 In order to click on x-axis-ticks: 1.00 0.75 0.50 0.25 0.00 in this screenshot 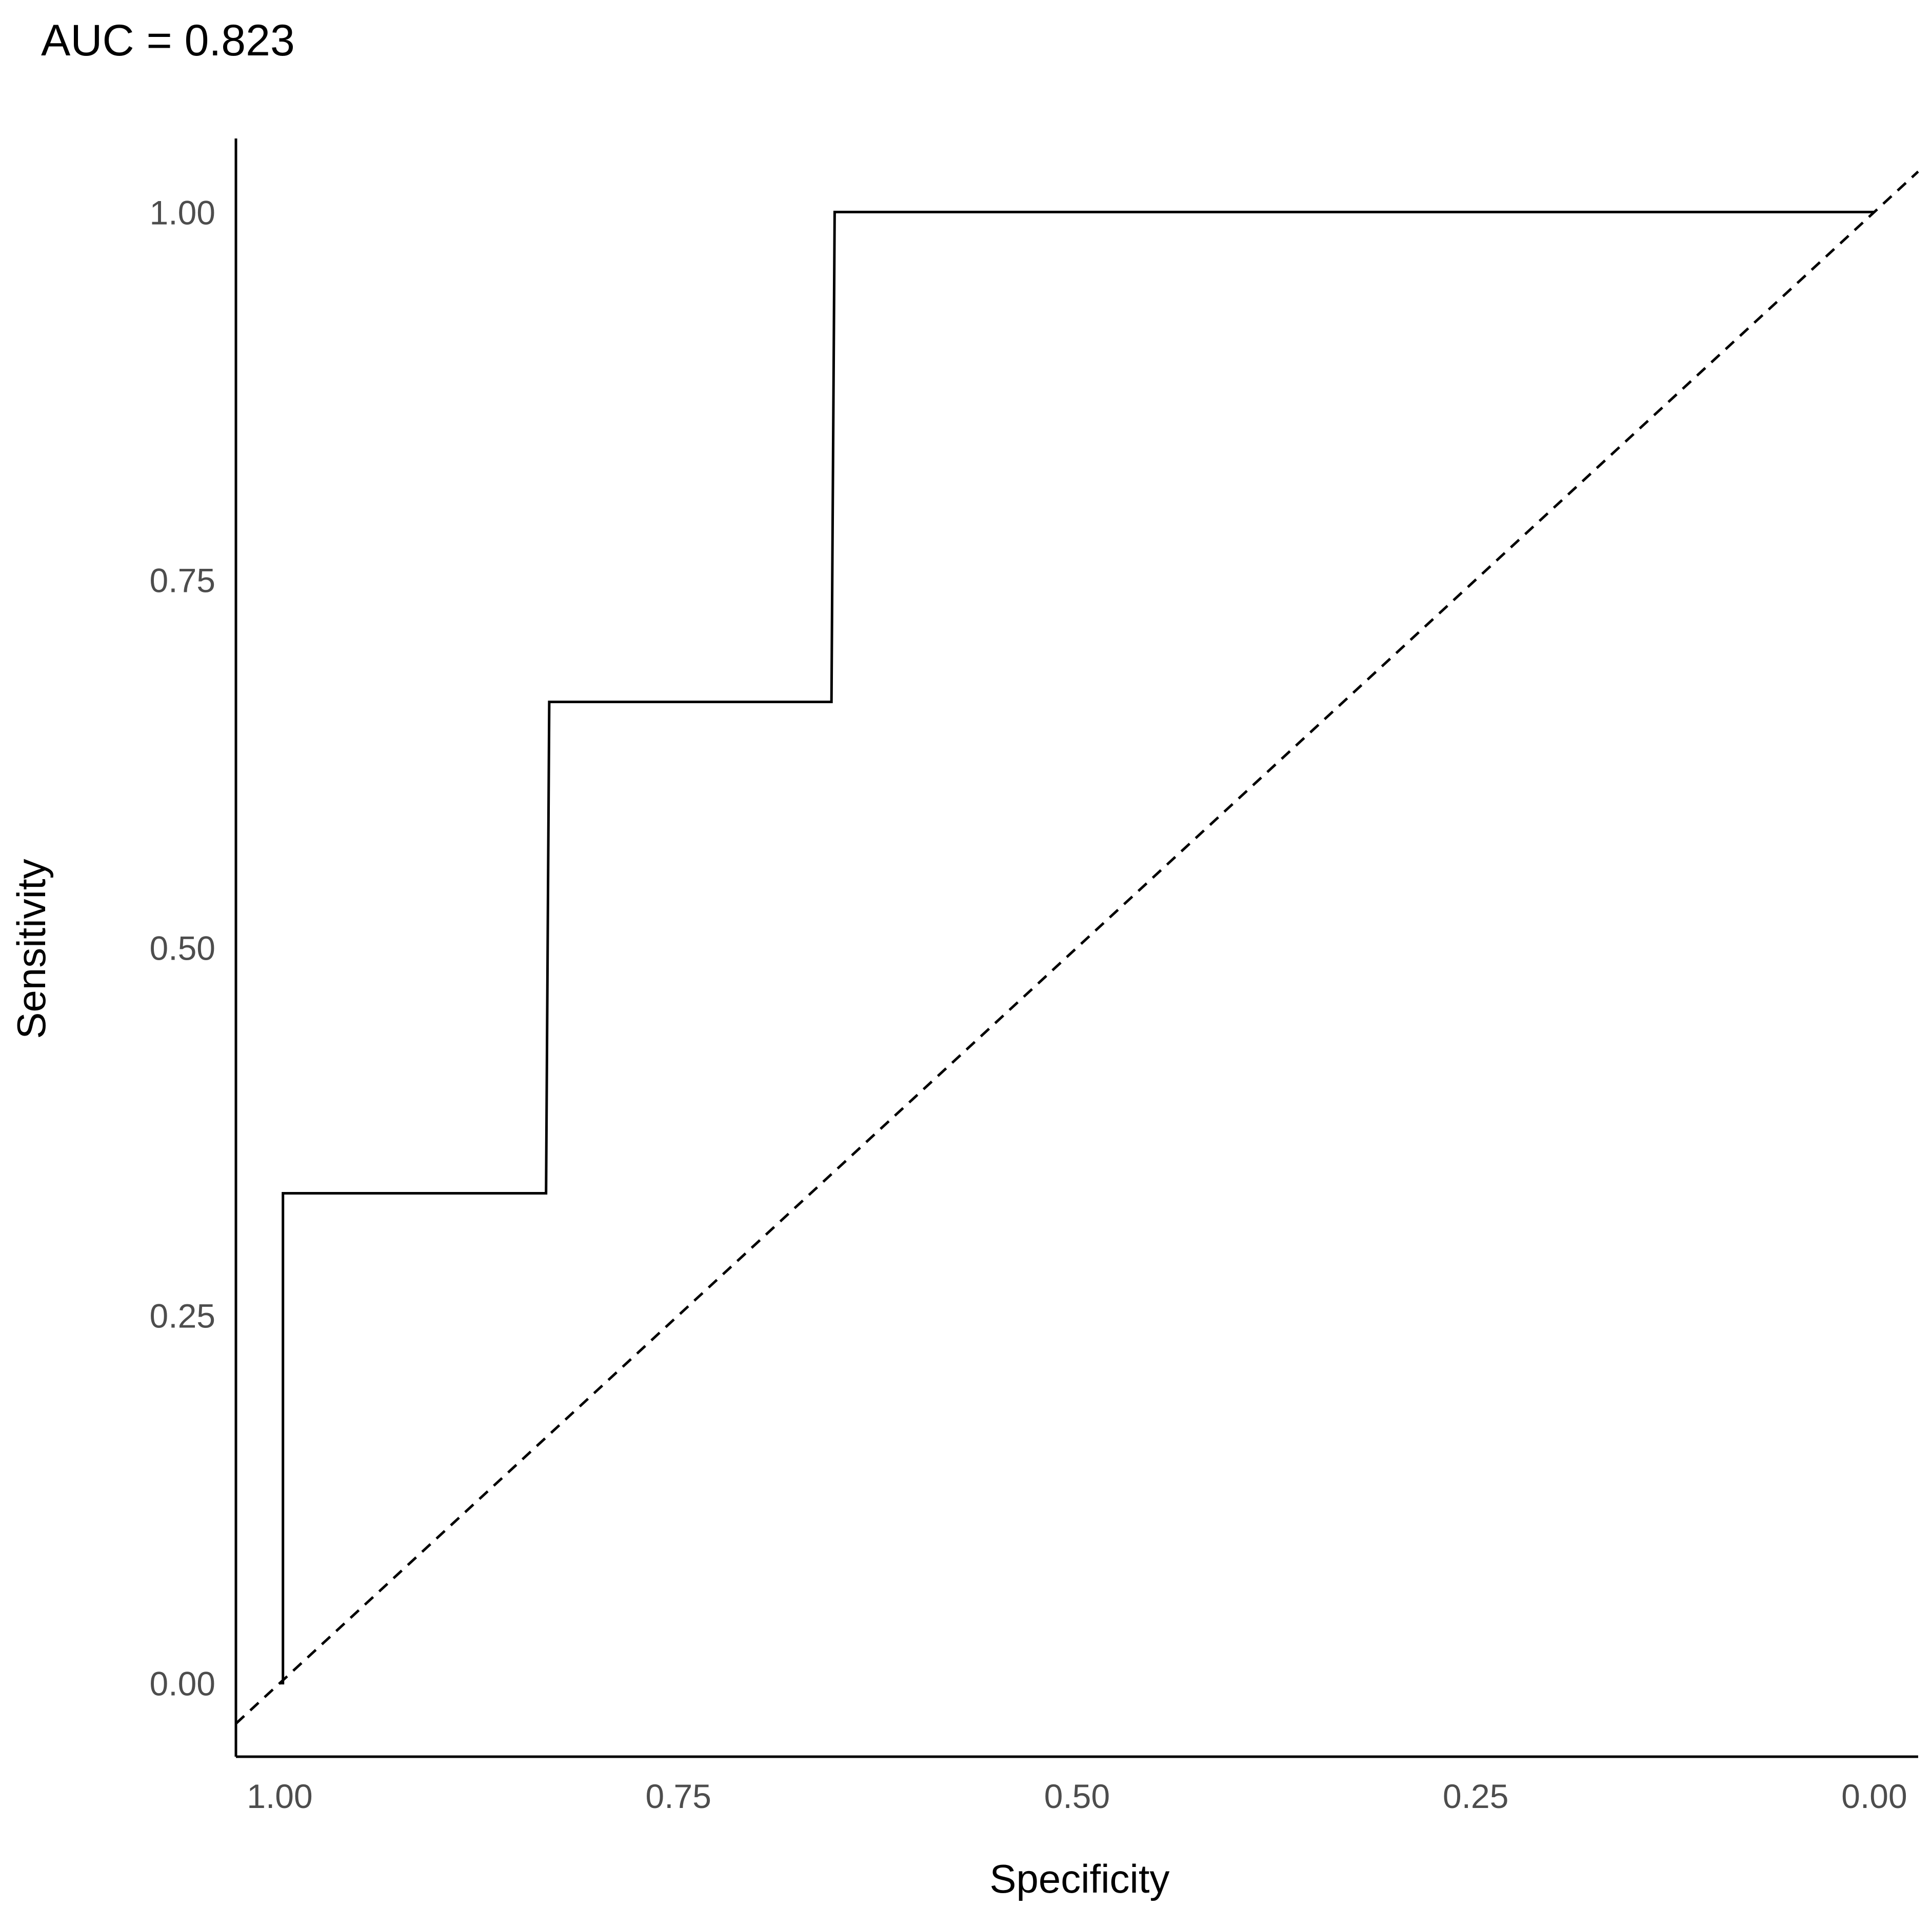, I will do `click(1077, 1796)`.